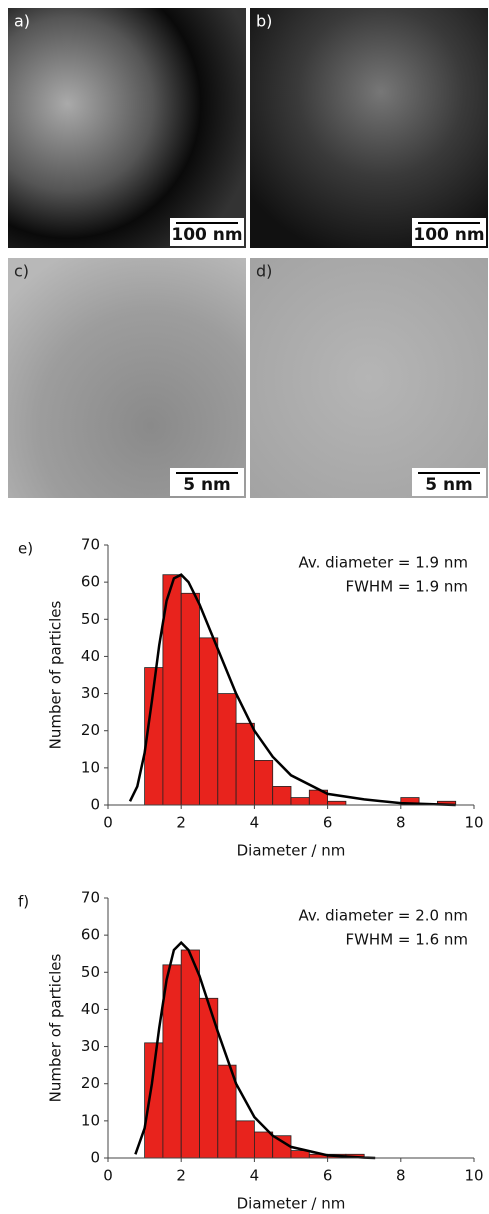  What do you see at coordinates (23, 902) in the screenshot?
I see `panel-label: f)` at bounding box center [23, 902].